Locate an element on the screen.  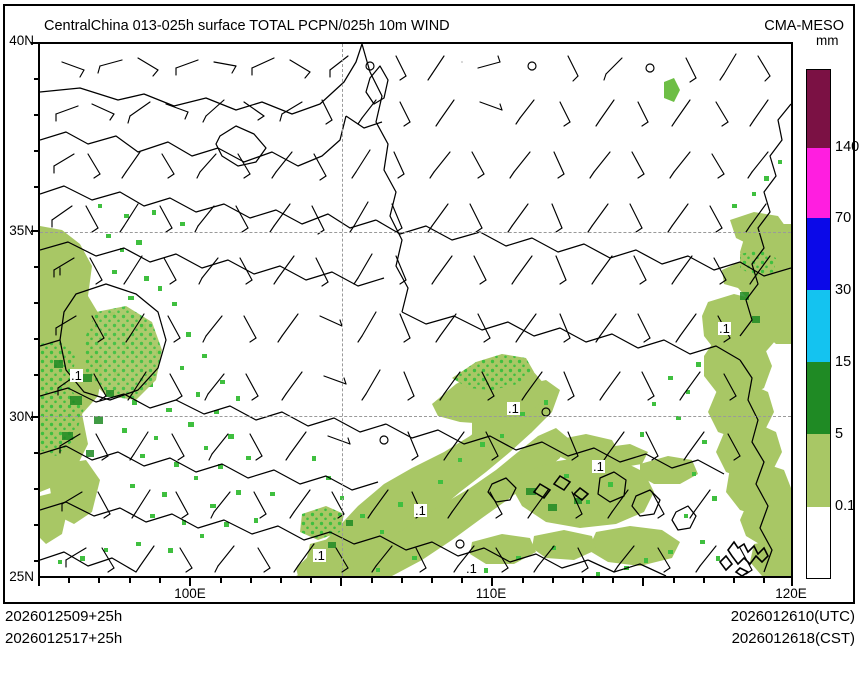
coast-detail is located at coordinates (650, 525).